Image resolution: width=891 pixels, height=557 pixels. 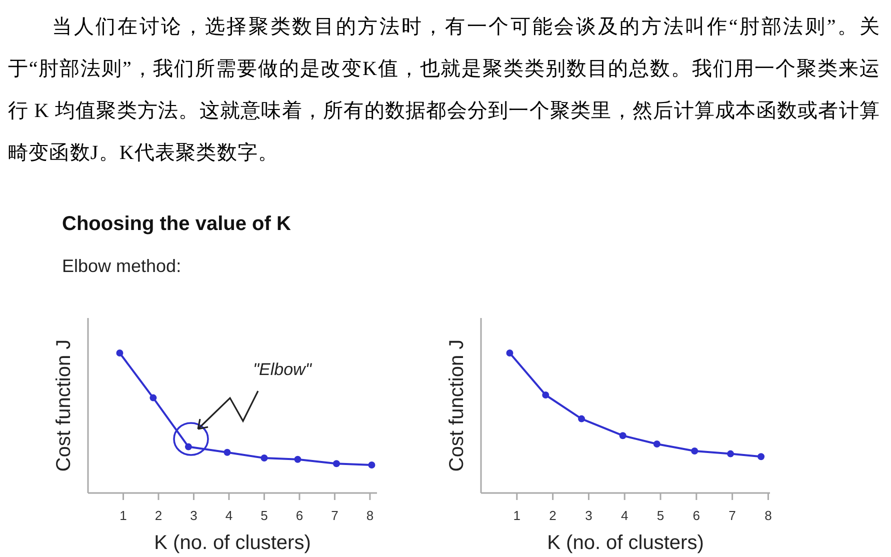 I want to click on chart-subtitle: Elbow method:, so click(x=122, y=266).